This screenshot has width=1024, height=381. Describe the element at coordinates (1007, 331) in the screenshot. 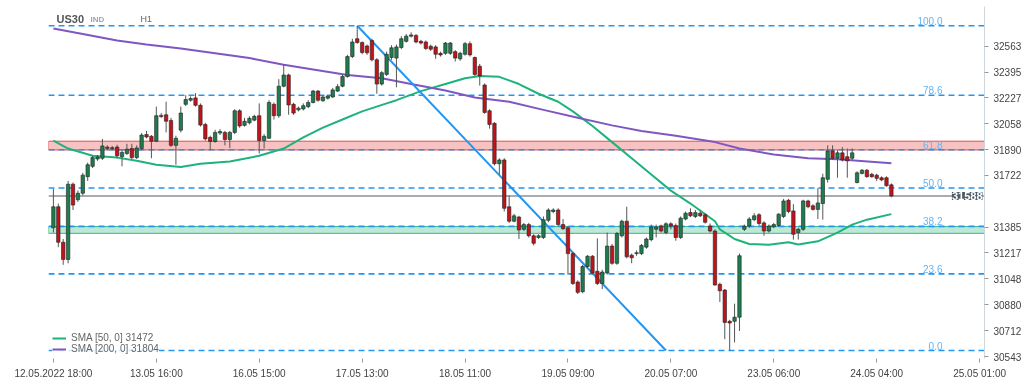

I see `y-tick-label: 30712` at that location.